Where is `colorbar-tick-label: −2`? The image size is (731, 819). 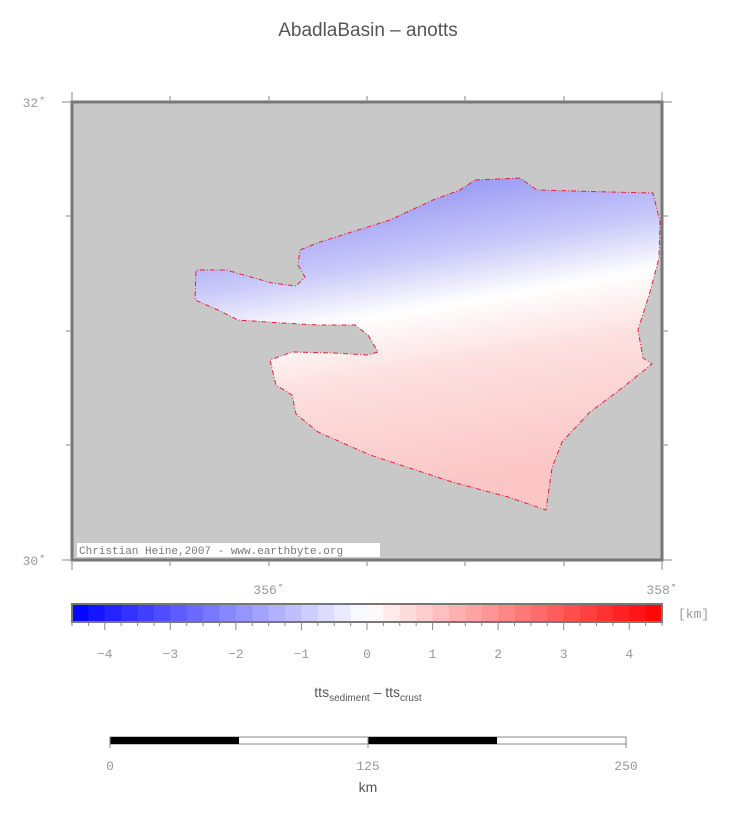
colorbar-tick-label: −2 is located at coordinates (236, 654).